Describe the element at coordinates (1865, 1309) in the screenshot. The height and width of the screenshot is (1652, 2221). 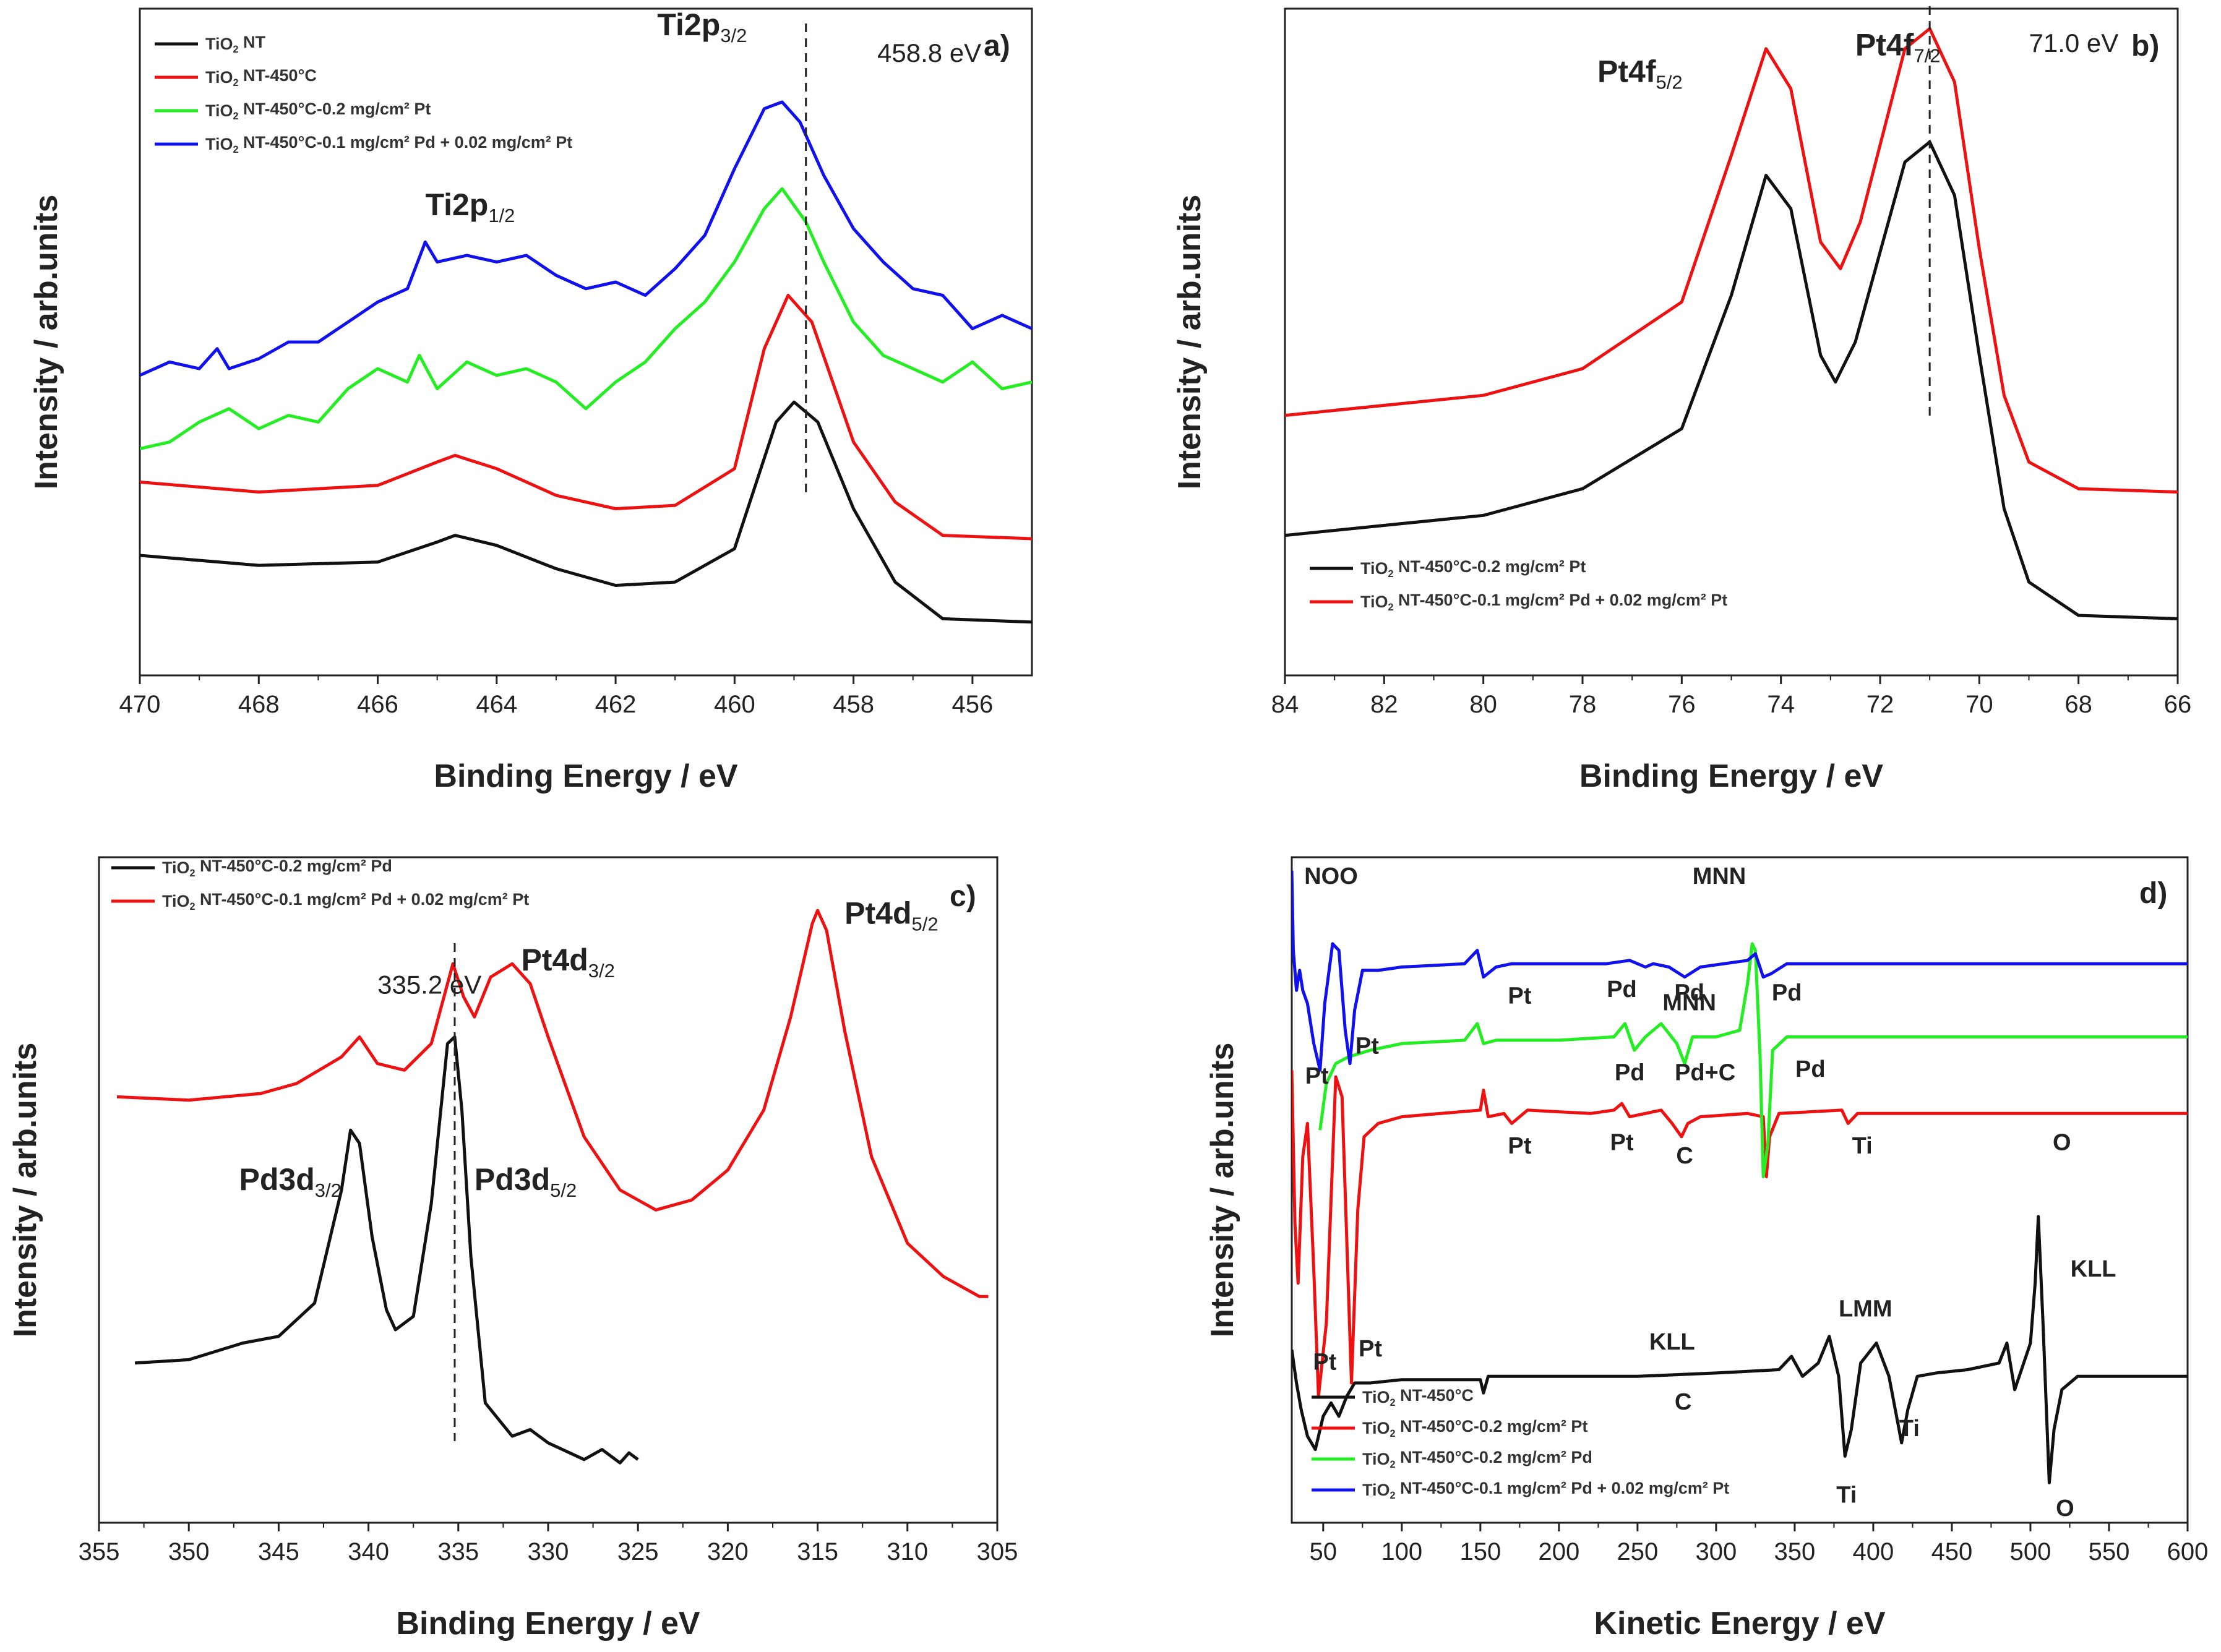
I see `peak-annotation: LMM` at that location.